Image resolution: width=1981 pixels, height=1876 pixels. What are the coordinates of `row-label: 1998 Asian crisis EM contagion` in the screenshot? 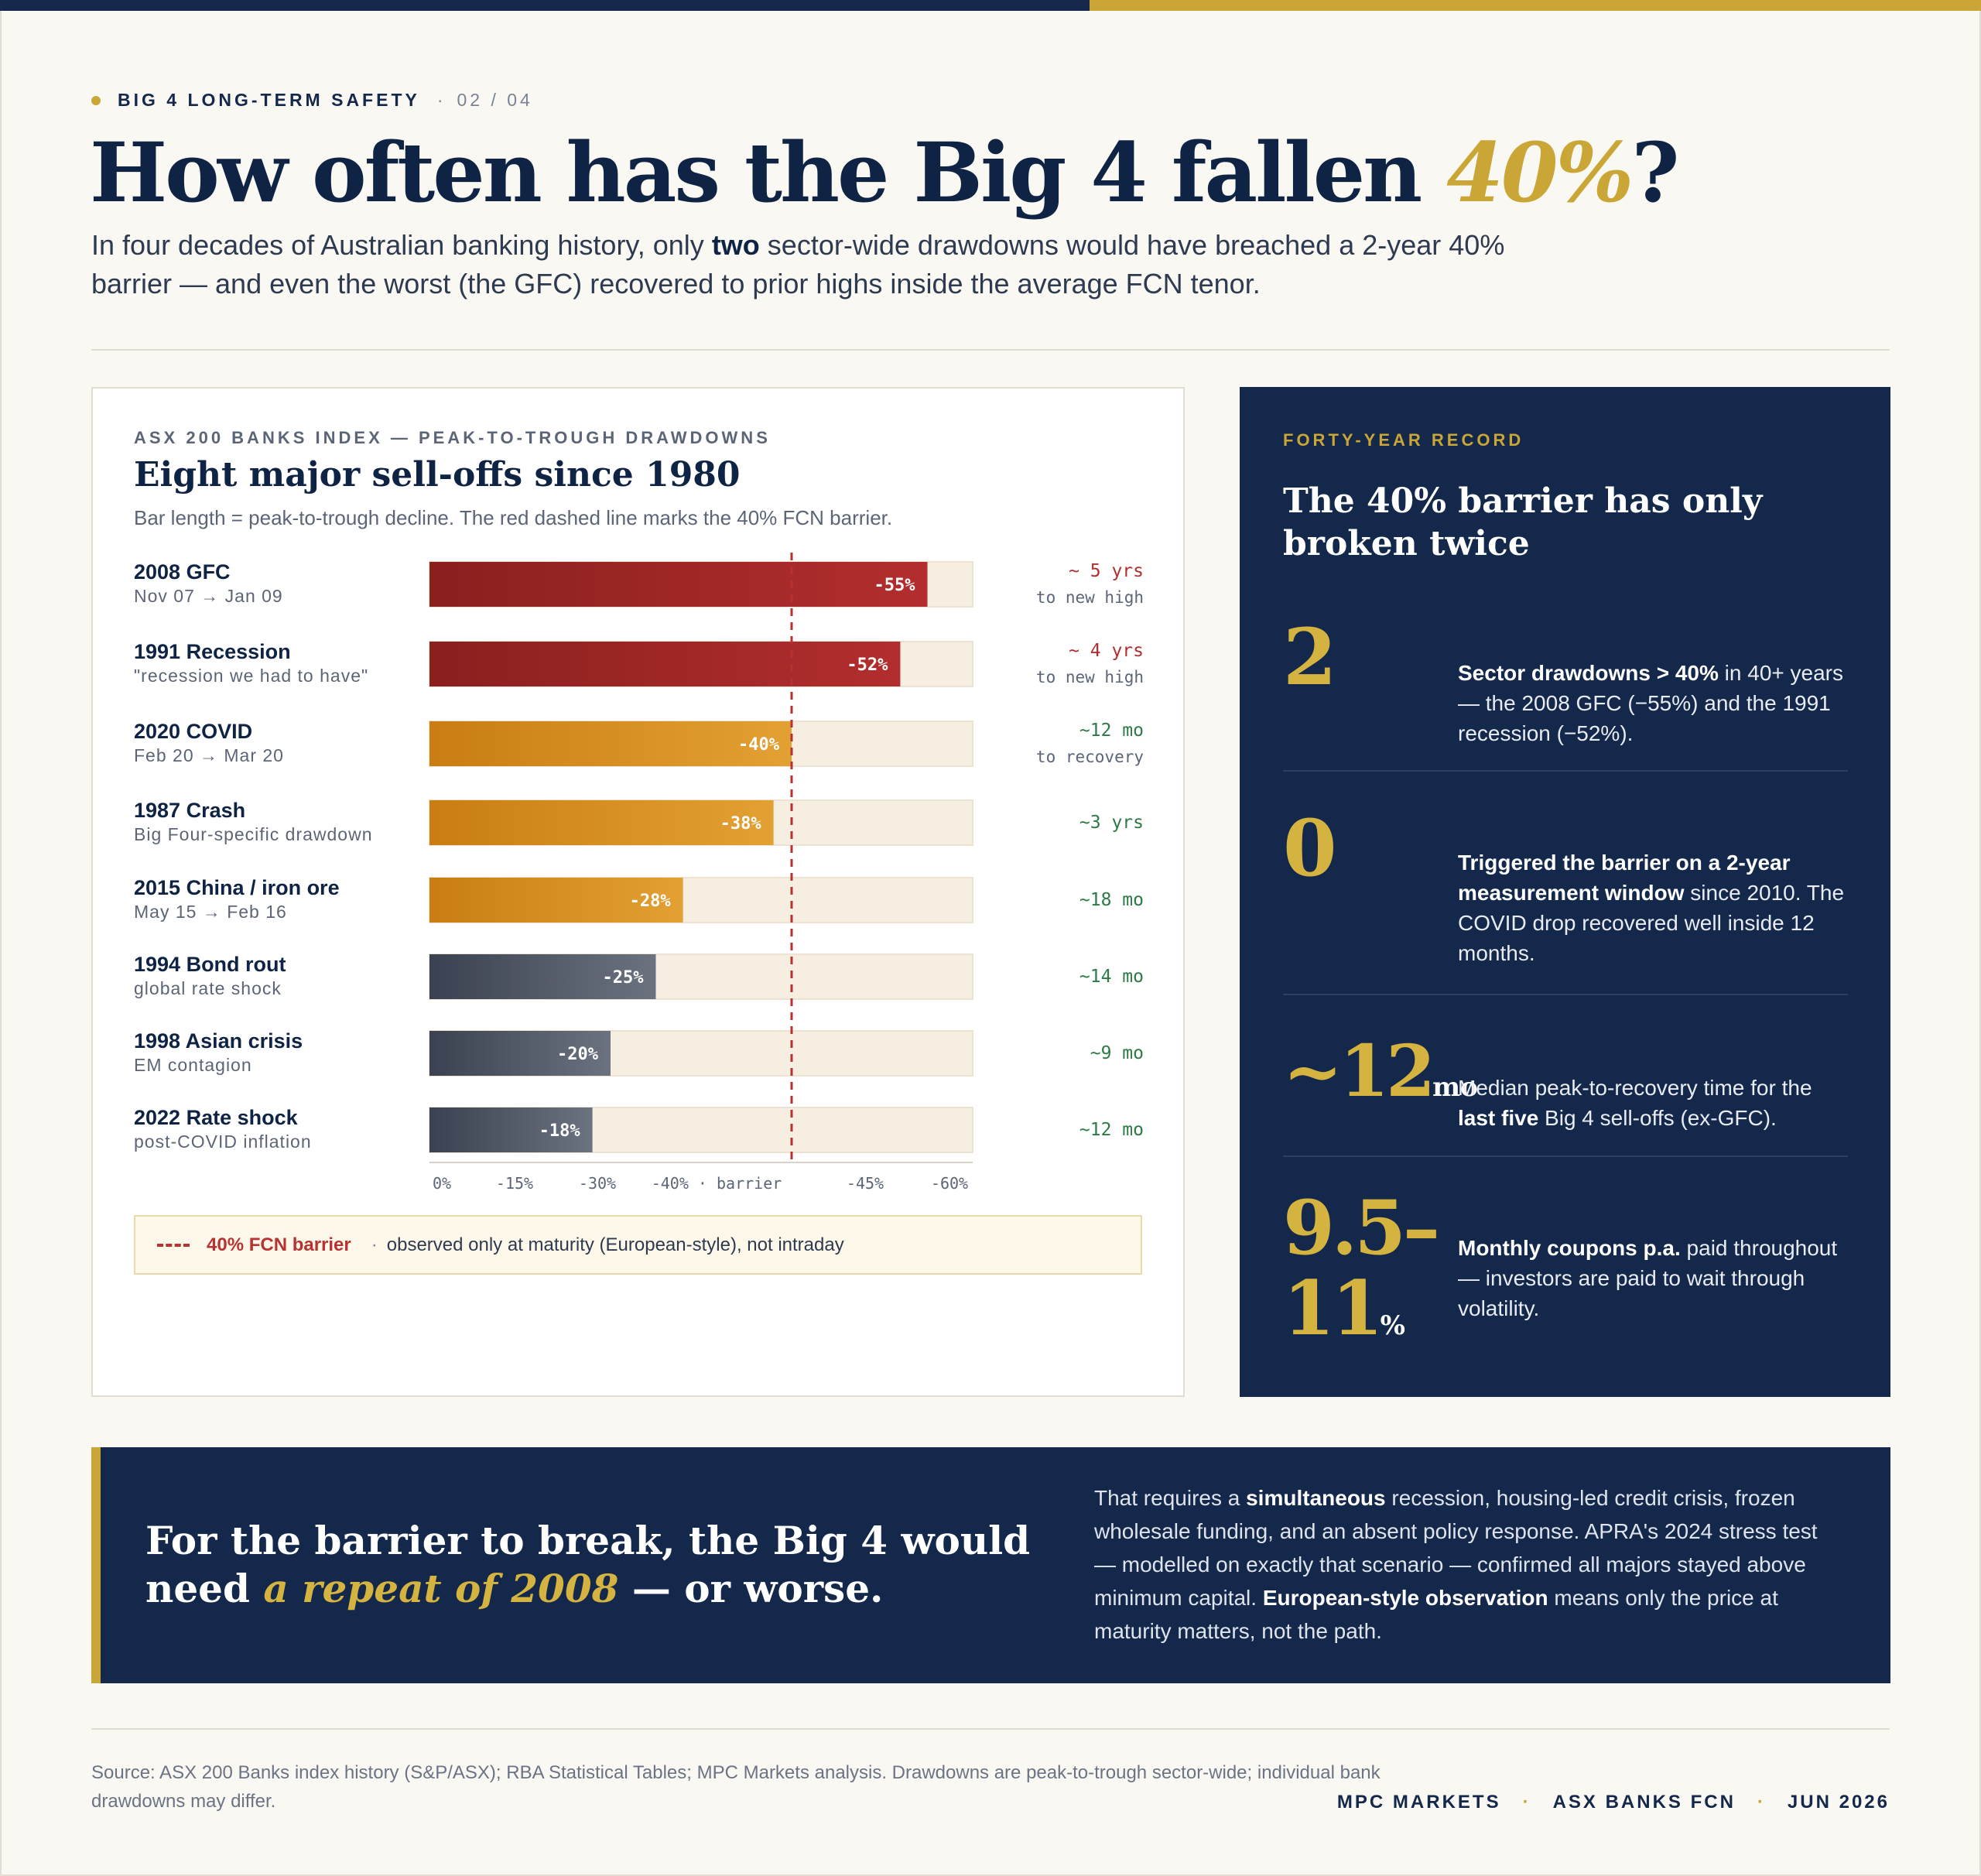 It's located at (281, 1053).